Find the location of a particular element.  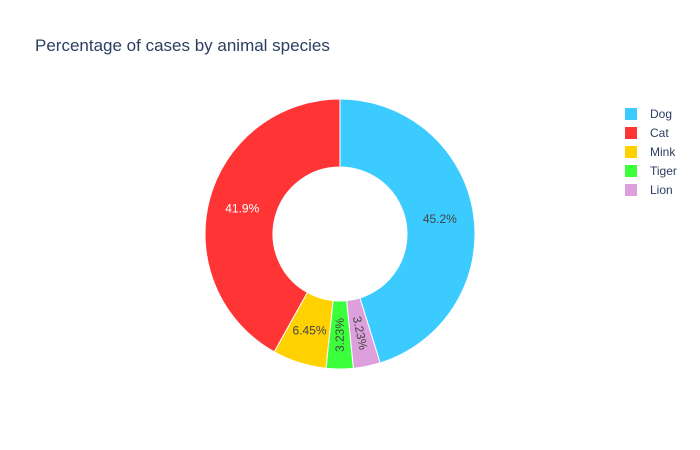

legend-swatch-tiger is located at coordinates (631, 171).